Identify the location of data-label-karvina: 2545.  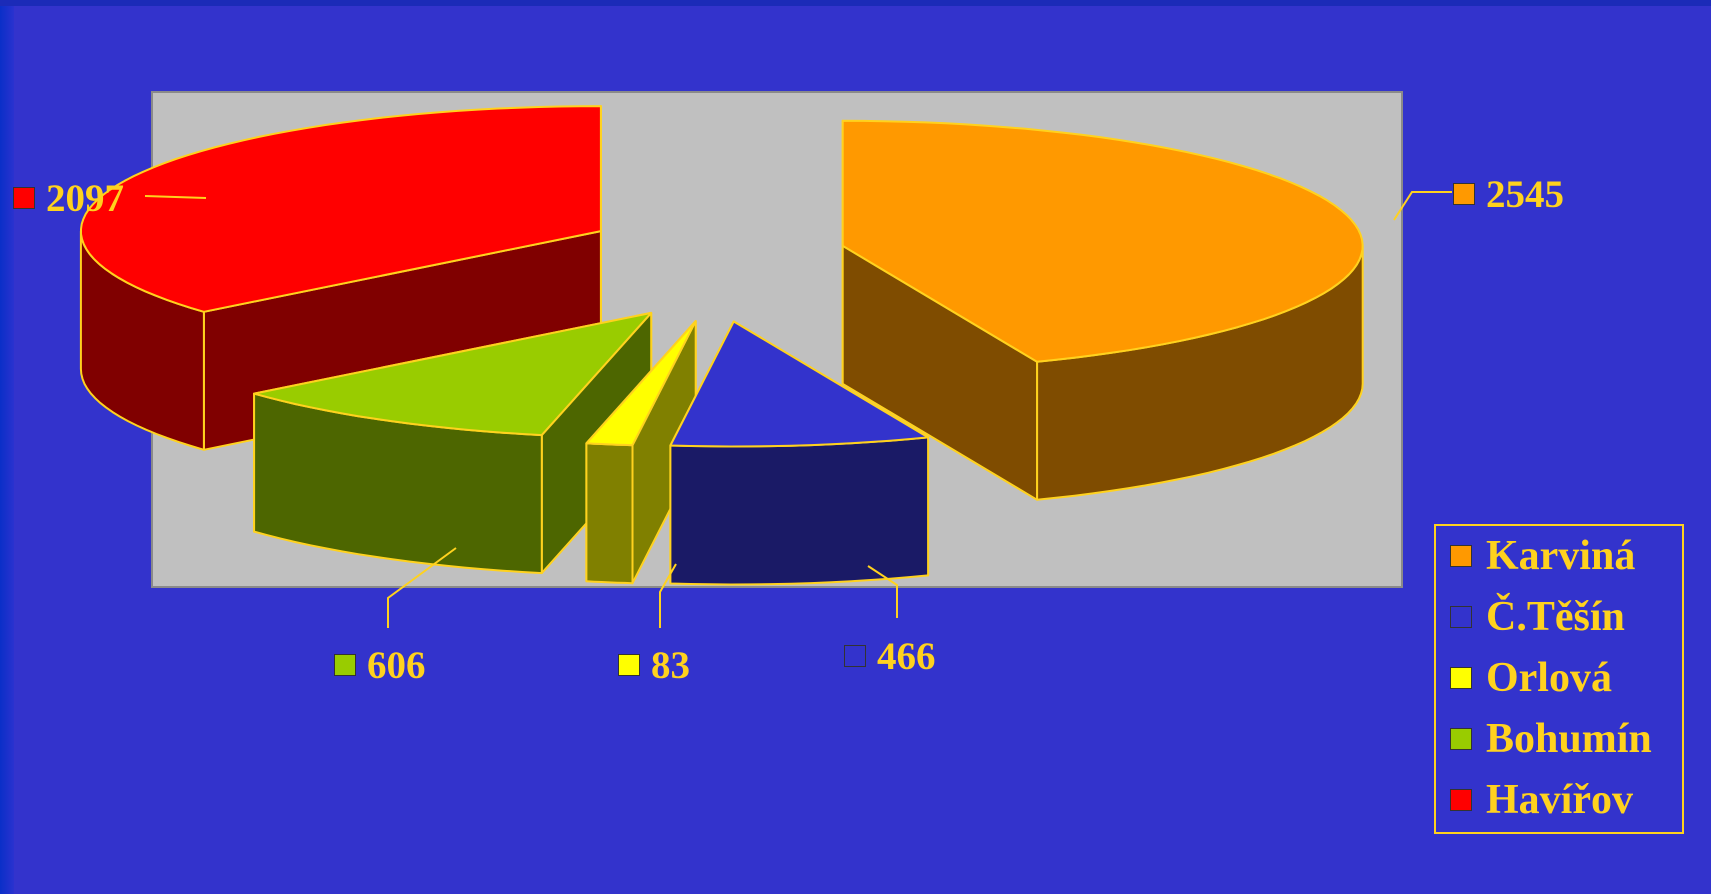
(1508, 194).